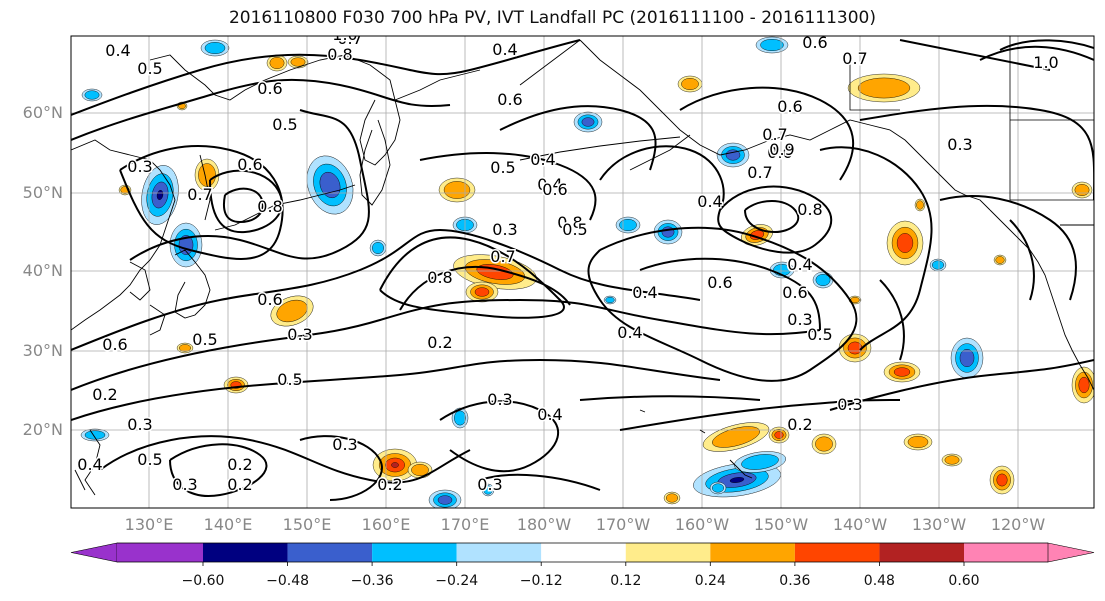 The image size is (1105, 601). I want to click on colorbar-tick-label: −0.12, so click(541, 581).